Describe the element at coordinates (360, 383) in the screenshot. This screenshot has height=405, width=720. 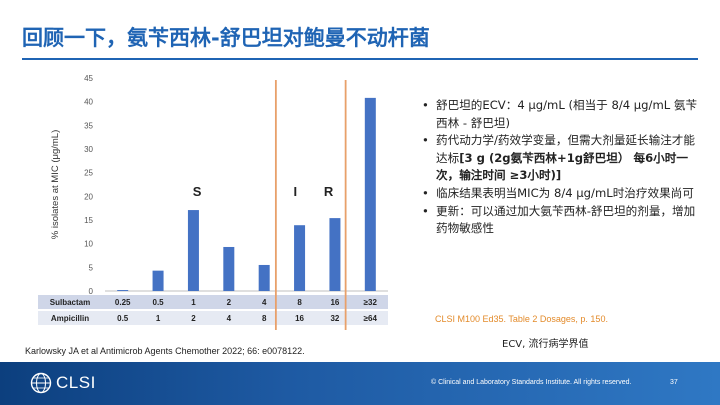
I see `footer-bar` at that location.